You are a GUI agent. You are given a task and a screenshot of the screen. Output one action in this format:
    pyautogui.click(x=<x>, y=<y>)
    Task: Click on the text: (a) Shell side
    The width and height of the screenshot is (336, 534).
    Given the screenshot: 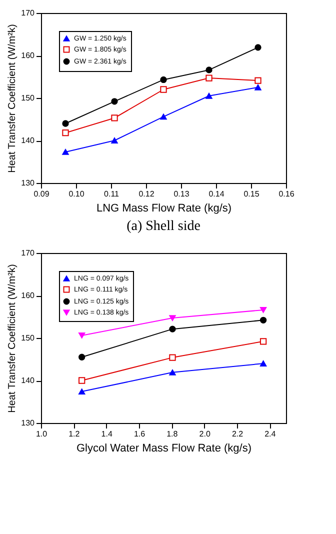 What is the action you would take?
    pyautogui.click(x=163, y=226)
    